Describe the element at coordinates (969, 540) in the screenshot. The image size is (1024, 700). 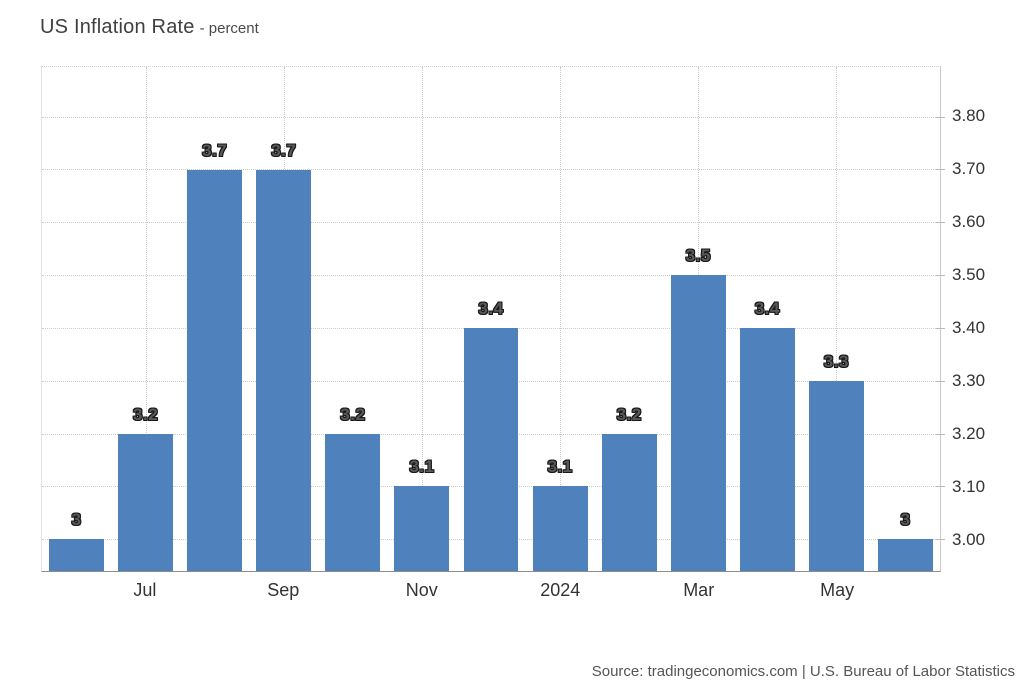
I see `y-axis-label: 3.00` at that location.